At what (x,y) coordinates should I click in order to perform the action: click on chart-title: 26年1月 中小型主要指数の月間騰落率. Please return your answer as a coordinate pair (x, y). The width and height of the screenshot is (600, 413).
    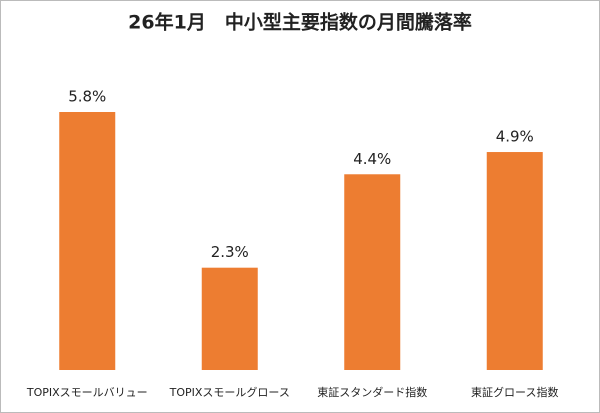
    Looking at the image, I should click on (300, 22).